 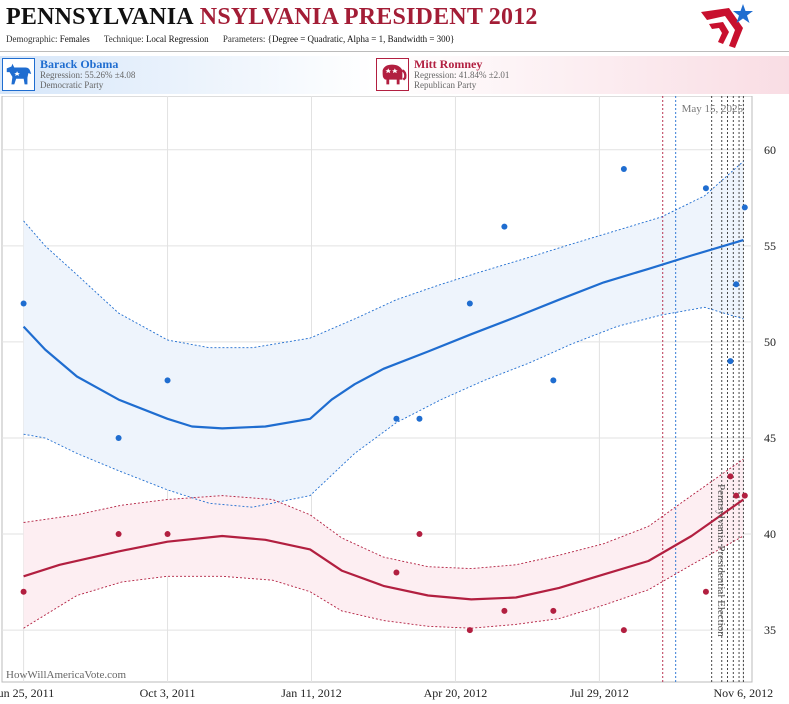 I want to click on elephant-icon, so click(x=392, y=74).